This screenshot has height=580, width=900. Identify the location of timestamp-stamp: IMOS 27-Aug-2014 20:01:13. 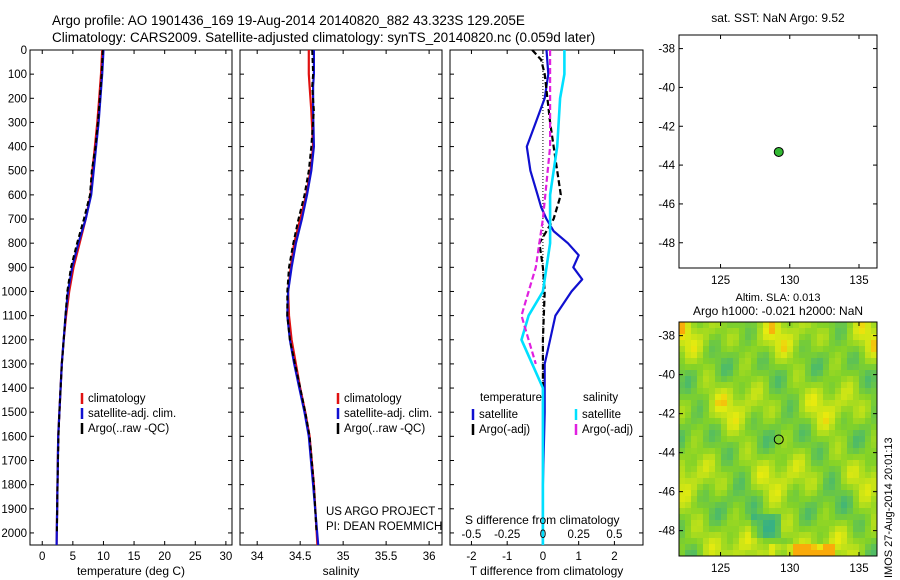
(889, 507).